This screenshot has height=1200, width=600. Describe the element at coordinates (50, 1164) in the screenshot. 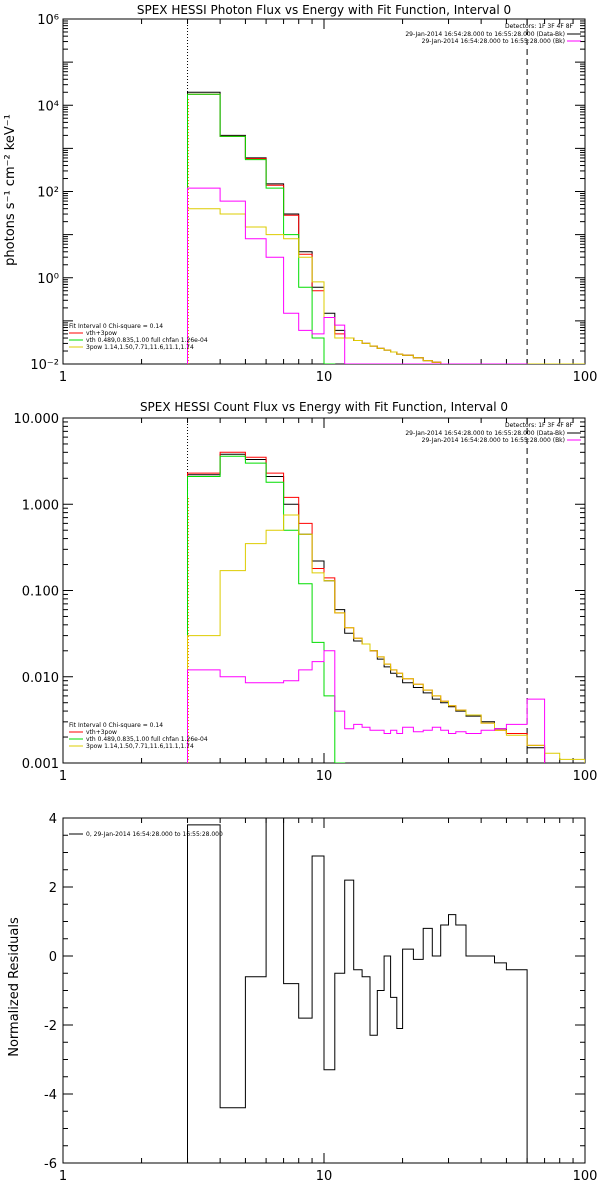

I see `y-tick-label: -6` at that location.